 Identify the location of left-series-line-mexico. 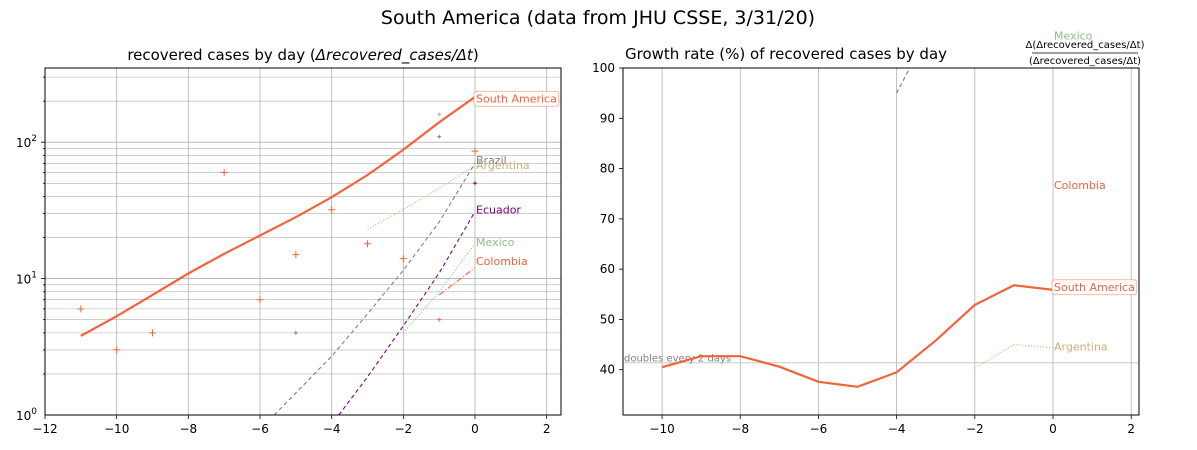
(439, 288).